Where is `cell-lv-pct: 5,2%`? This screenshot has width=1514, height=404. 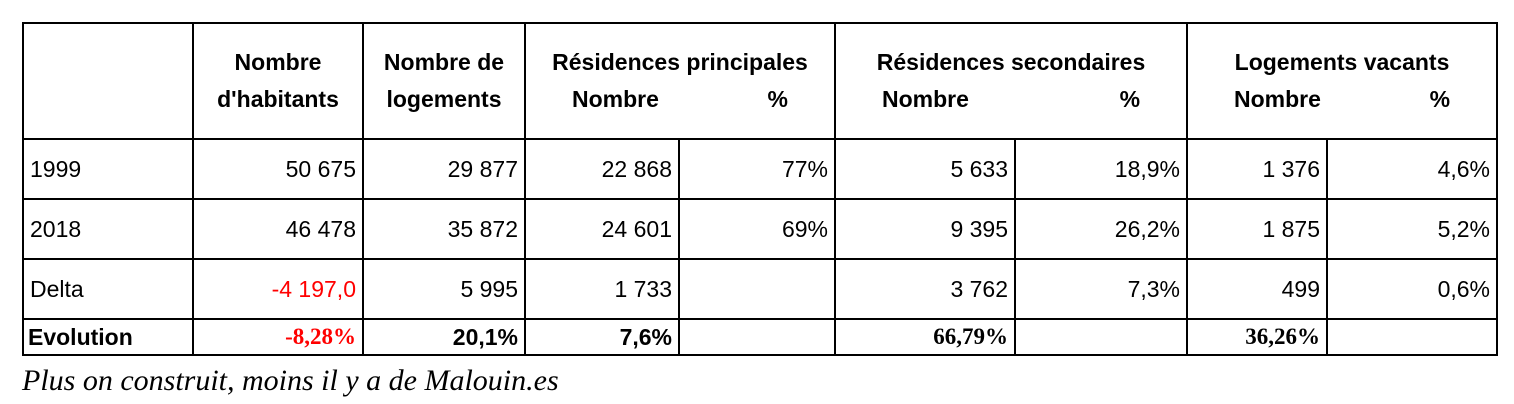 cell-lv-pct: 5,2% is located at coordinates (1412, 229).